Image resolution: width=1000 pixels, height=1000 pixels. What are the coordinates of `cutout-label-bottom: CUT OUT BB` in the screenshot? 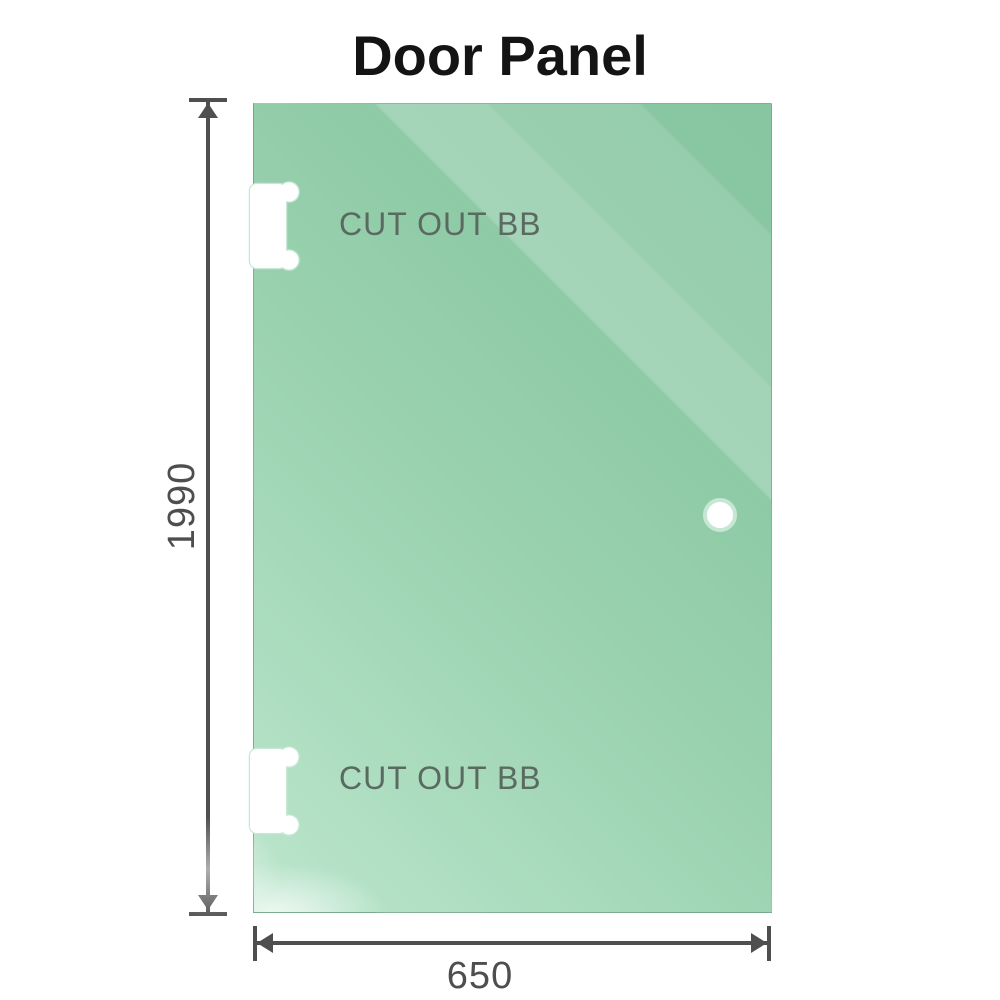 It's located at (440, 778).